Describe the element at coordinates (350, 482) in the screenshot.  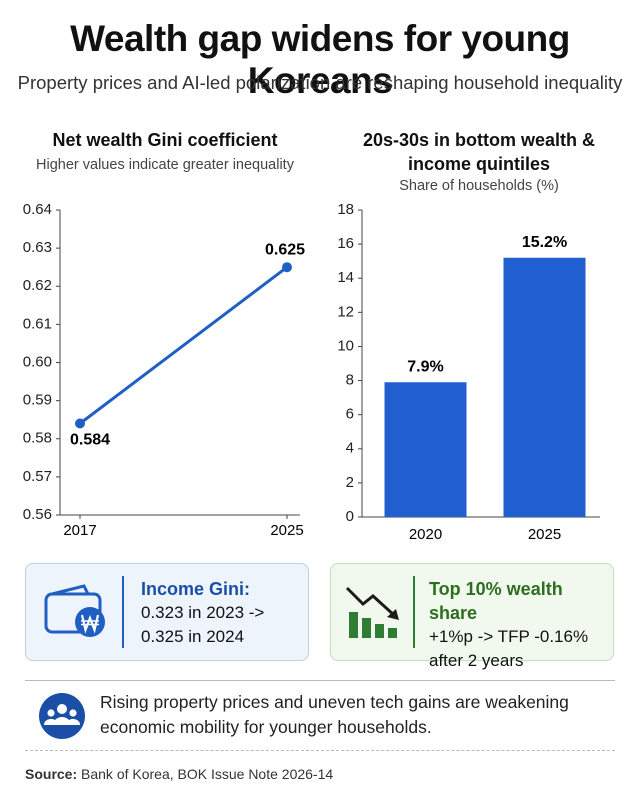
I see `y-tick-label: 2` at that location.